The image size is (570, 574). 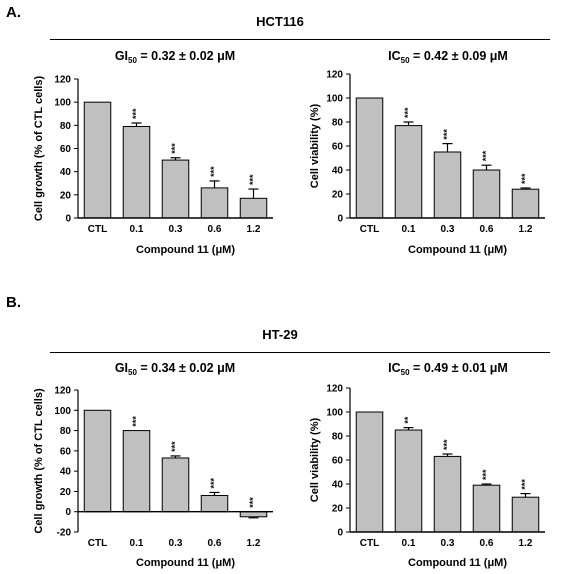 What do you see at coordinates (408, 420) in the screenshot?
I see `chart-3-significance-label: **` at bounding box center [408, 420].